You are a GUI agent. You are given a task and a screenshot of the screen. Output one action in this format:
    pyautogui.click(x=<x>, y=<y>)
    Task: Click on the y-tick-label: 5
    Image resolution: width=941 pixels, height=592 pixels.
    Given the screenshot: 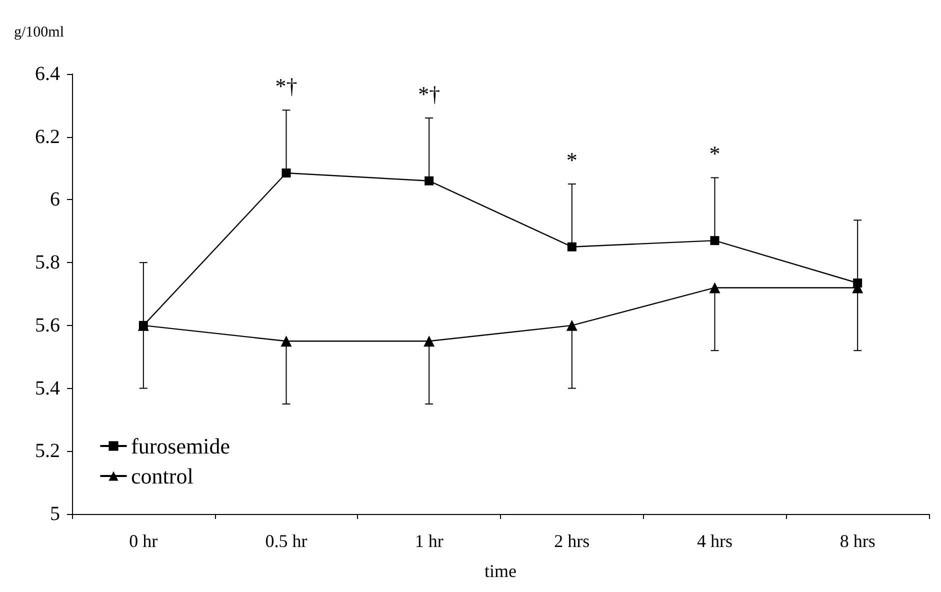 What is the action you would take?
    pyautogui.click(x=55, y=514)
    